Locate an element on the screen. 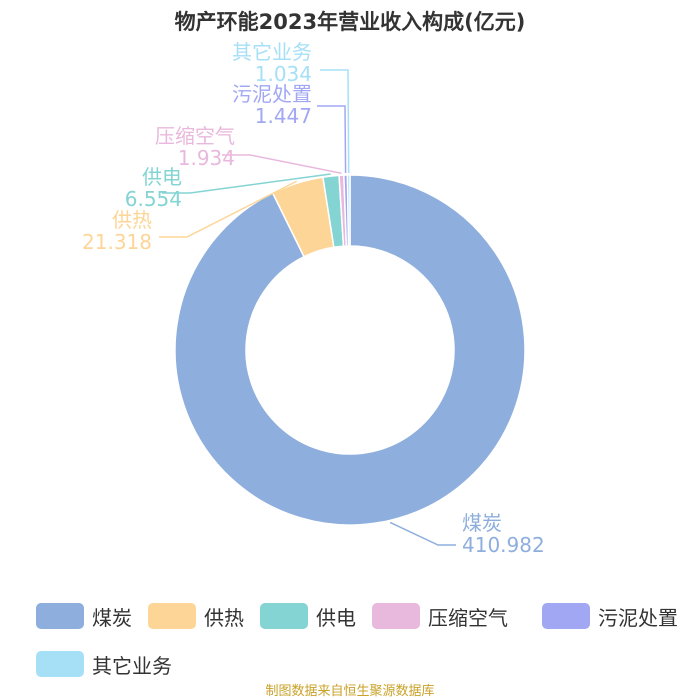 The image size is (700, 700). legend-label: 供热 is located at coordinates (224, 617).